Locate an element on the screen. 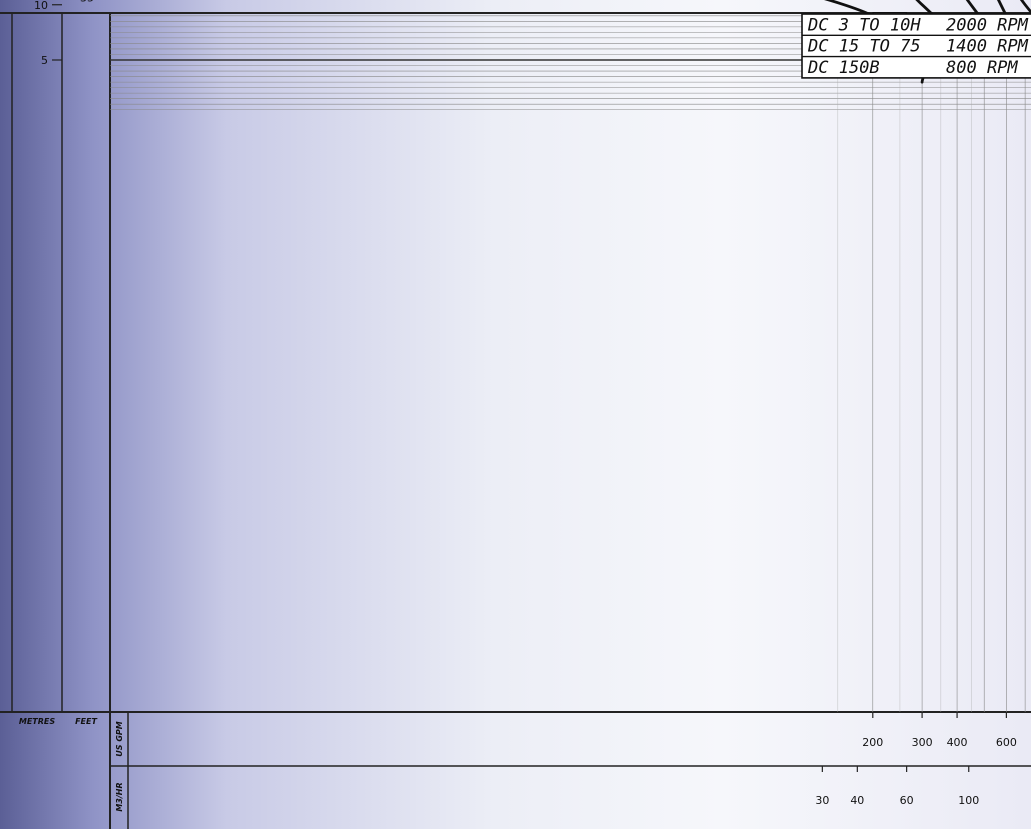 This screenshot has width=1031, height=829. us-gpm-tick-label: 400 is located at coordinates (957, 742).